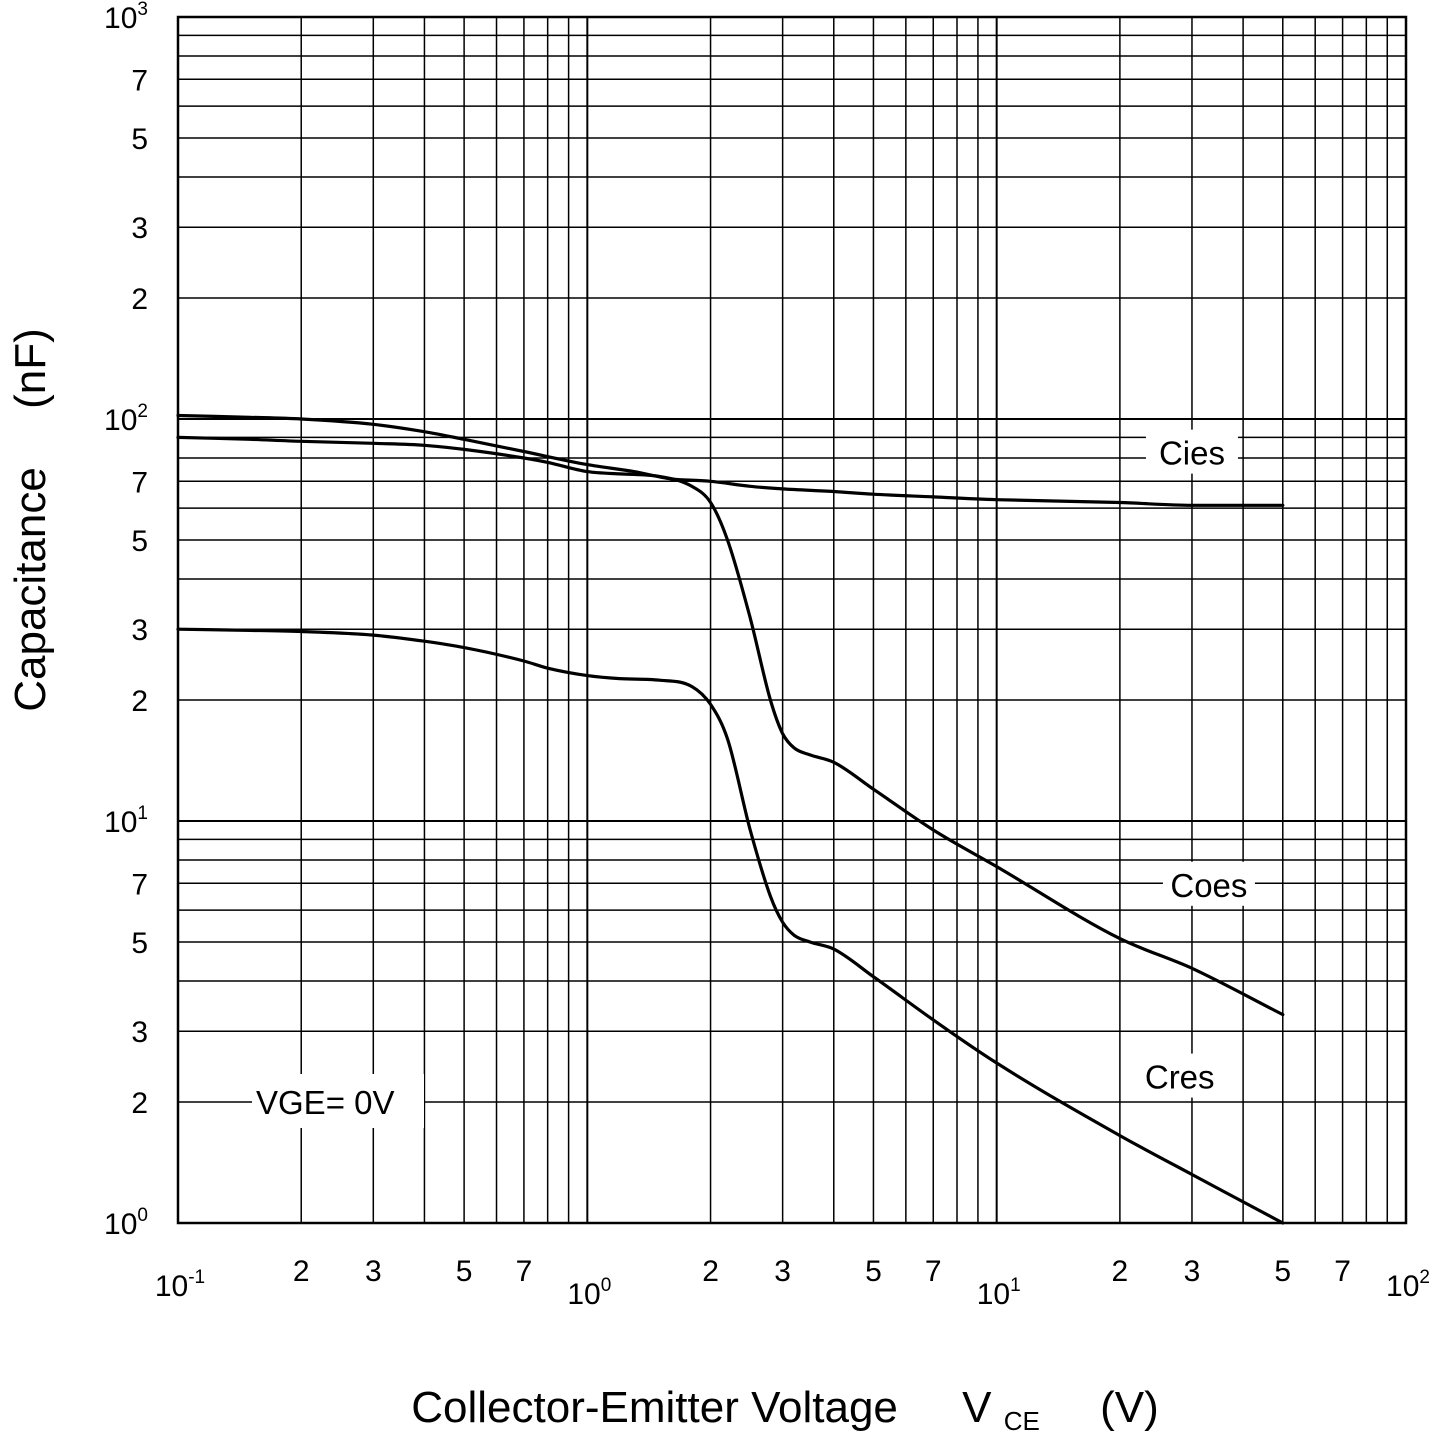 This screenshot has height=1432, width=1450. I want to click on y-tick-label: 10³, so click(126, 17).